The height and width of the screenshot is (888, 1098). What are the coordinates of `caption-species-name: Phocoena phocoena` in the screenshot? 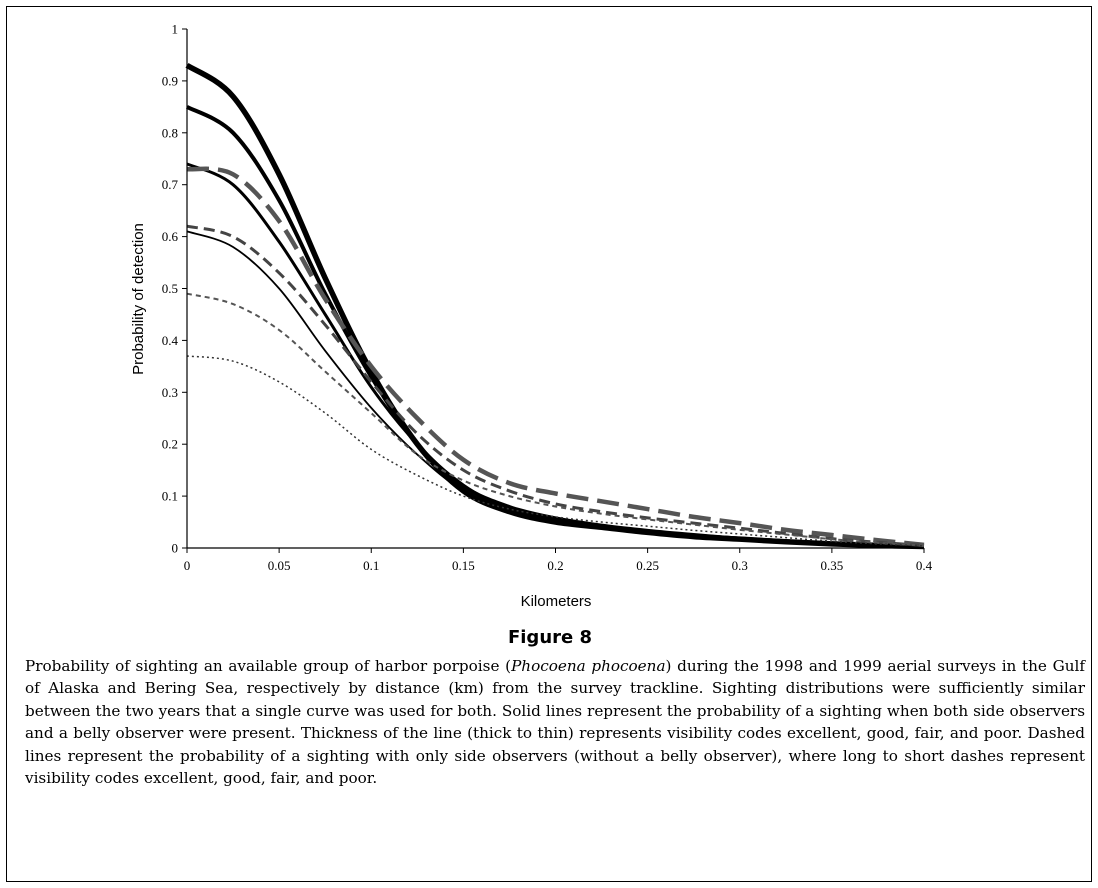 It's located at (588, 666).